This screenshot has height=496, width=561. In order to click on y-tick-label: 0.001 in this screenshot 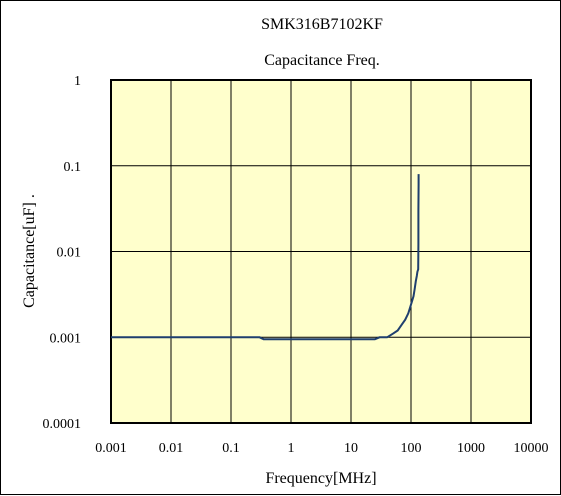, I will do `click(66, 338)`.